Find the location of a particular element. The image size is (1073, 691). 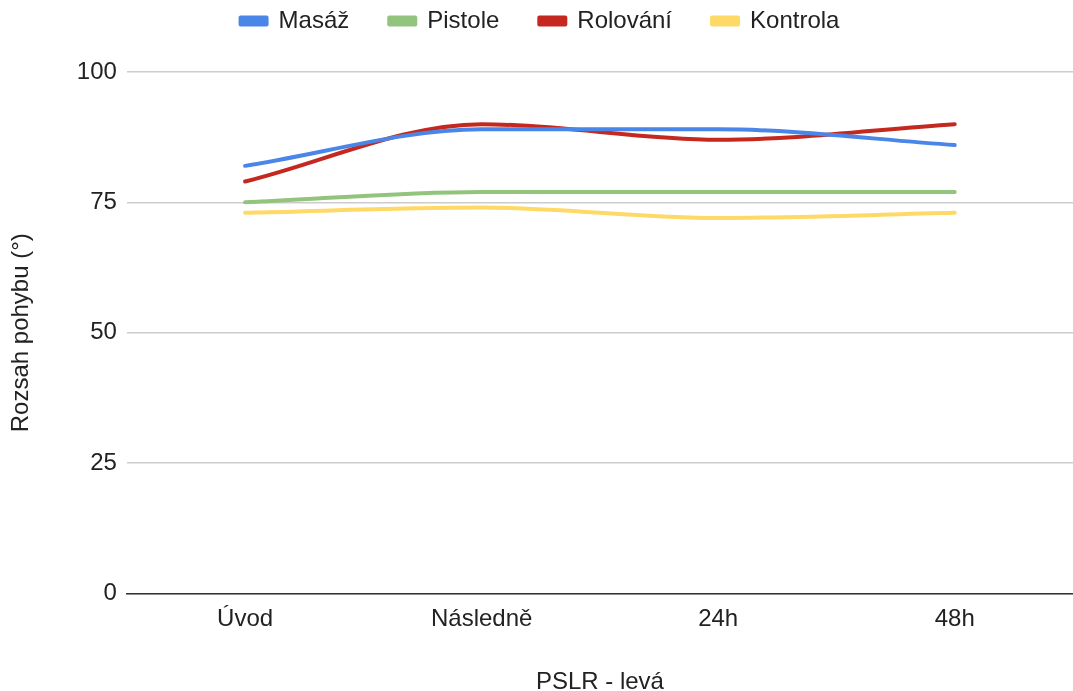

legend-label: Pistole is located at coordinates (463, 19).